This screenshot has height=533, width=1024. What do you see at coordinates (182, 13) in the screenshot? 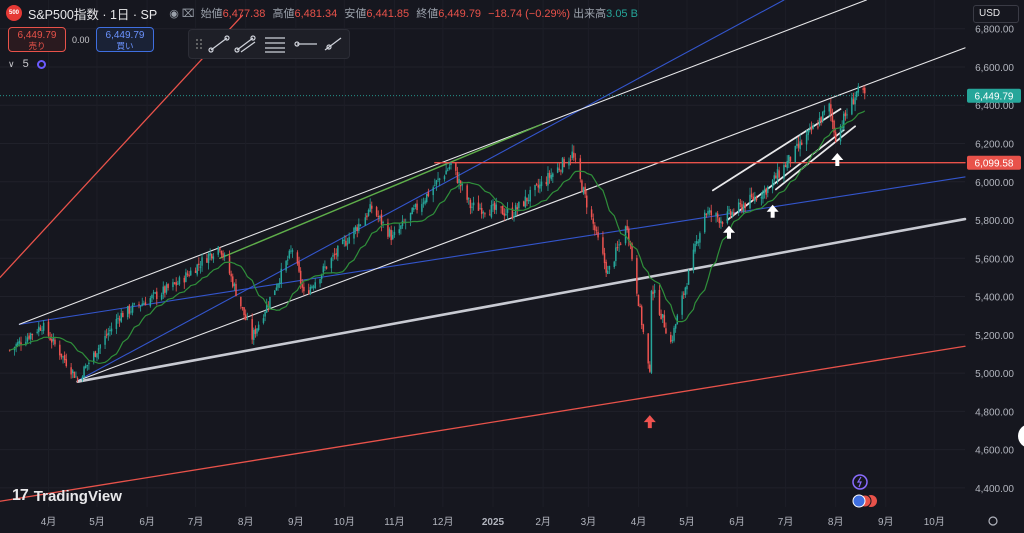
I see `eye-icon: ◉ ⌧` at bounding box center [182, 13].